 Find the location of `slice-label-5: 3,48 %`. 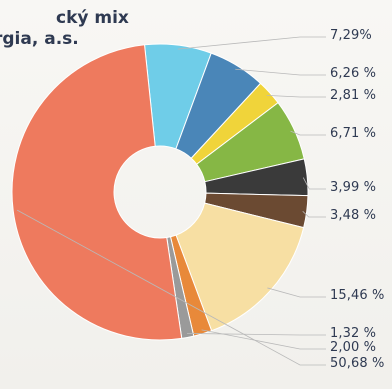

slice-label-5: 3,48 % is located at coordinates (353, 215).